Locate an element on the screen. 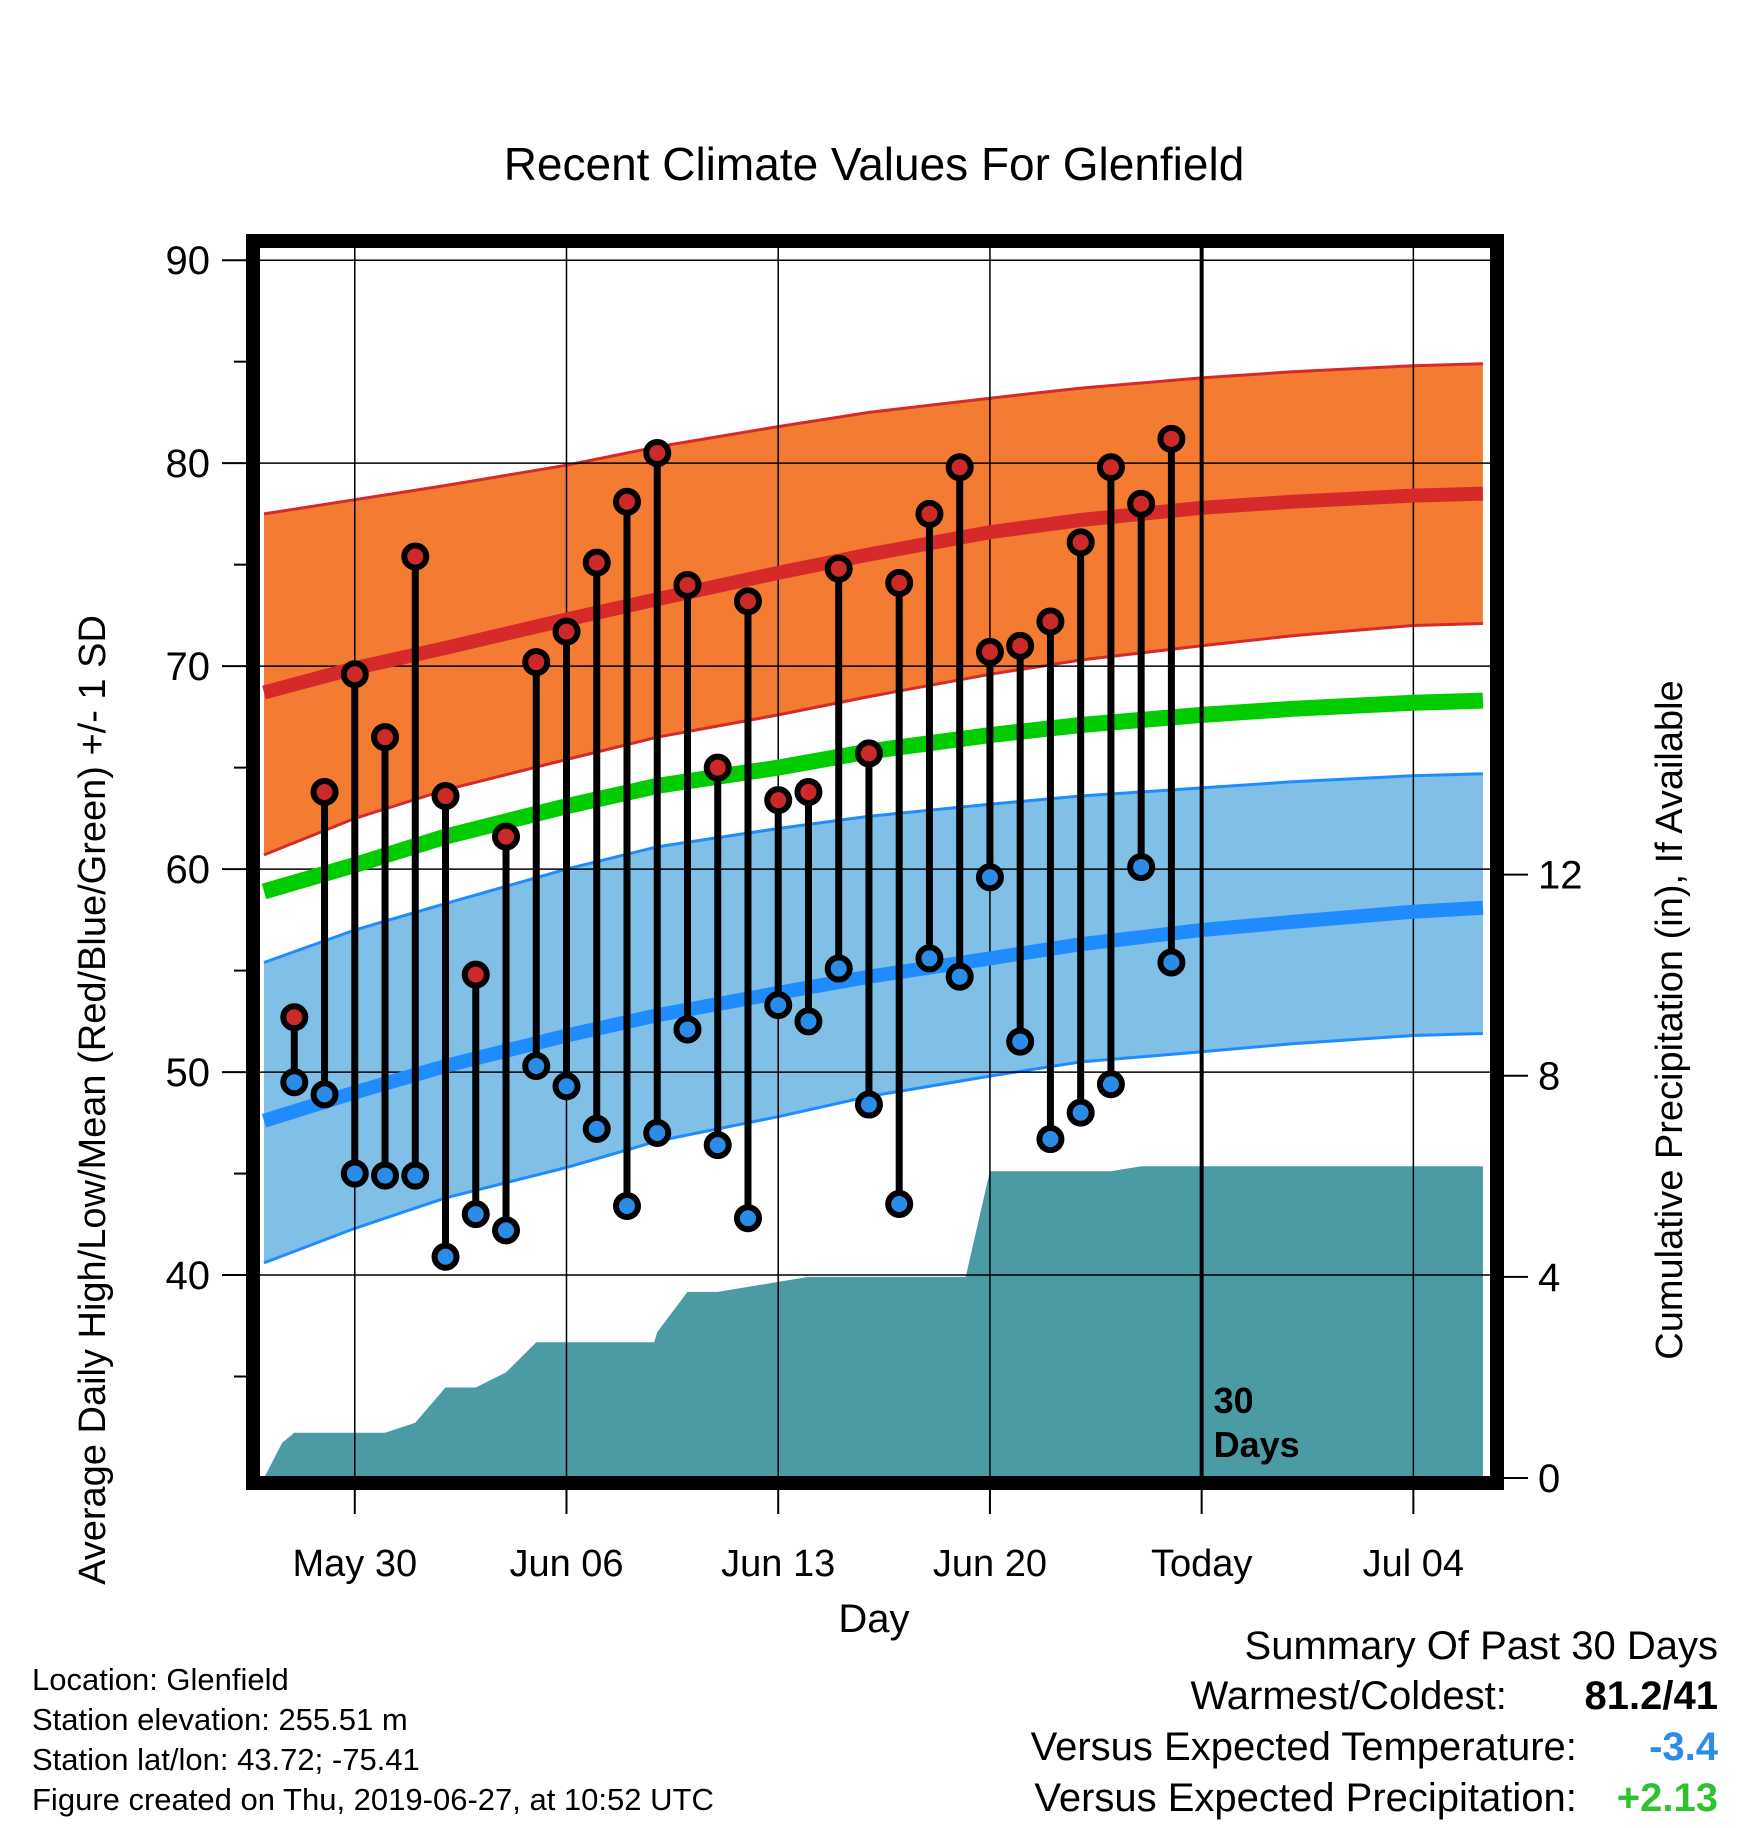 This screenshot has height=1828, width=1748. precipitation-area is located at coordinates (873, 1322).